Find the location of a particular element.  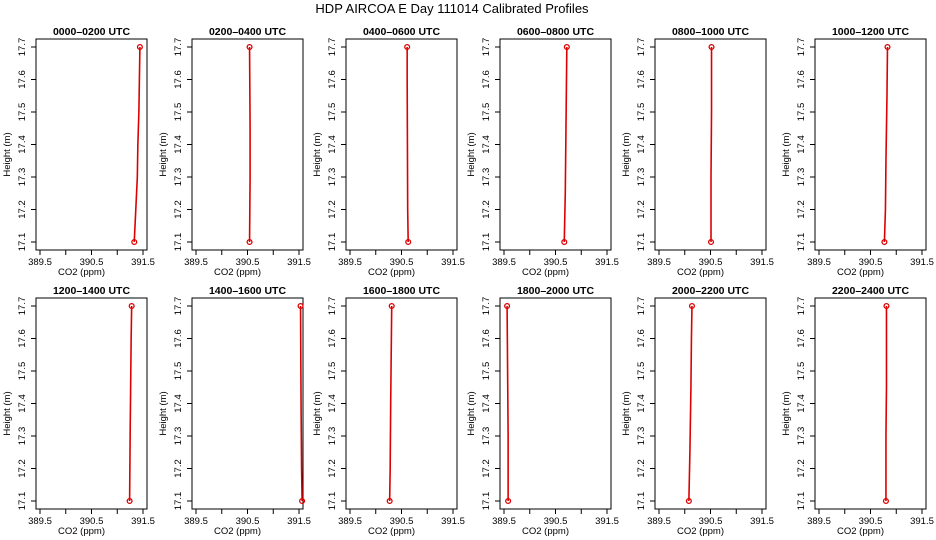

panel-title: 0000–0200 UTC is located at coordinates (91, 32).